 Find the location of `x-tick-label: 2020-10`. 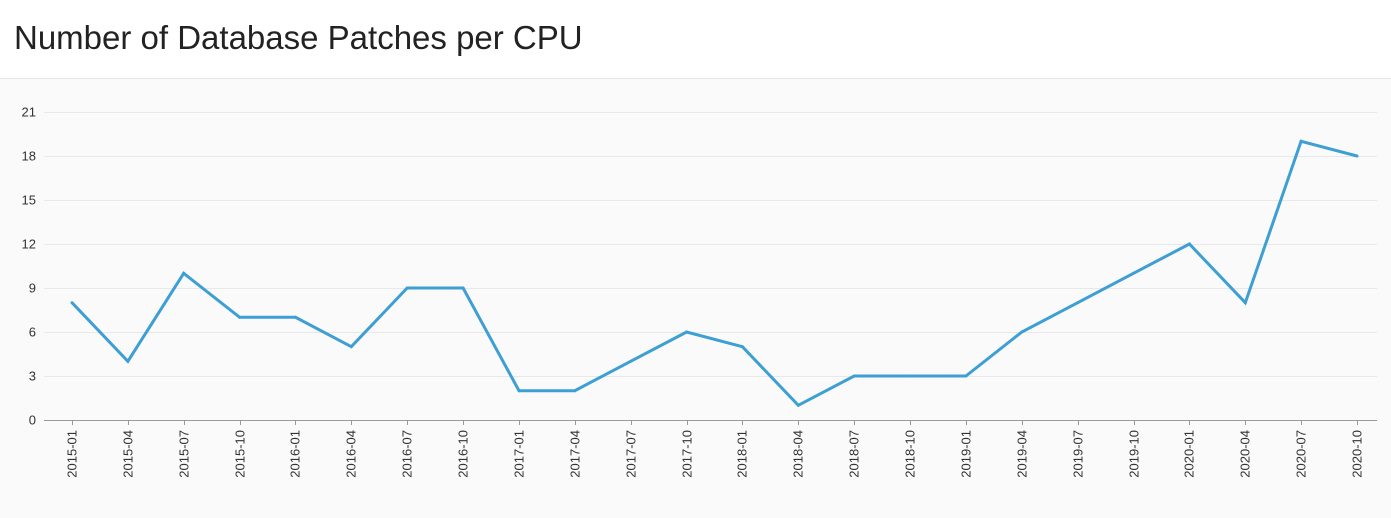

x-tick-label: 2020-10 is located at coordinates (1357, 454).